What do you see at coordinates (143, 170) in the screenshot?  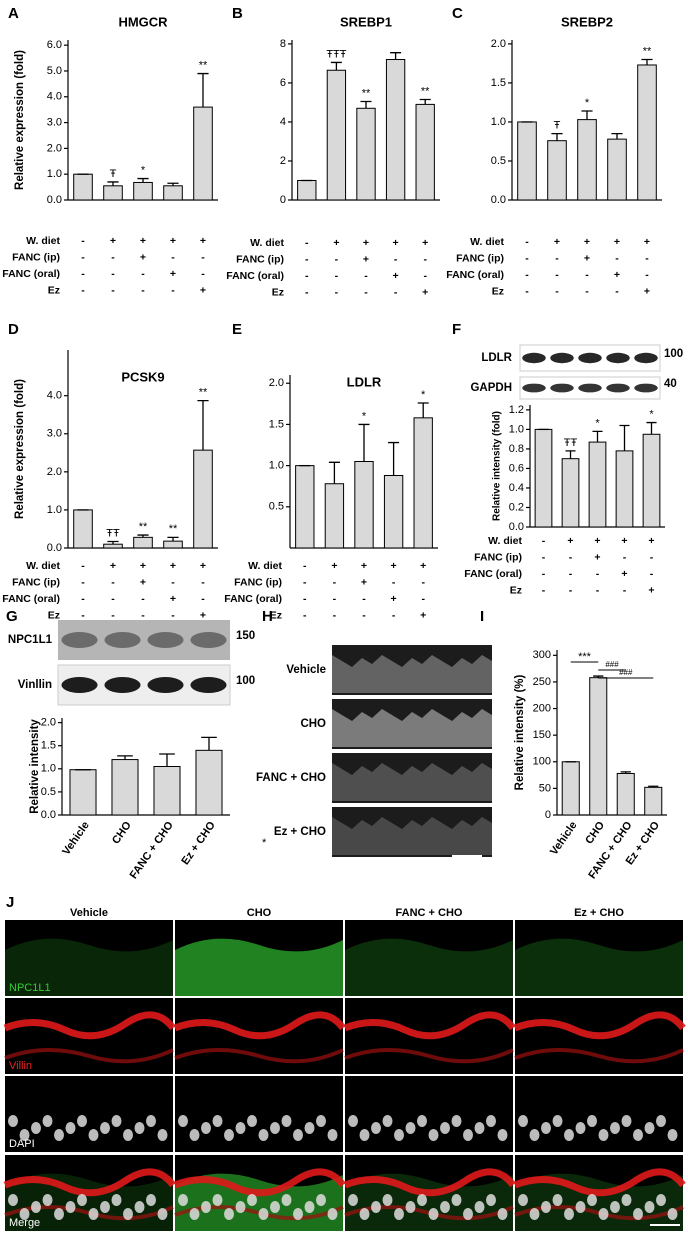 I see `significance-label: *` at bounding box center [143, 170].